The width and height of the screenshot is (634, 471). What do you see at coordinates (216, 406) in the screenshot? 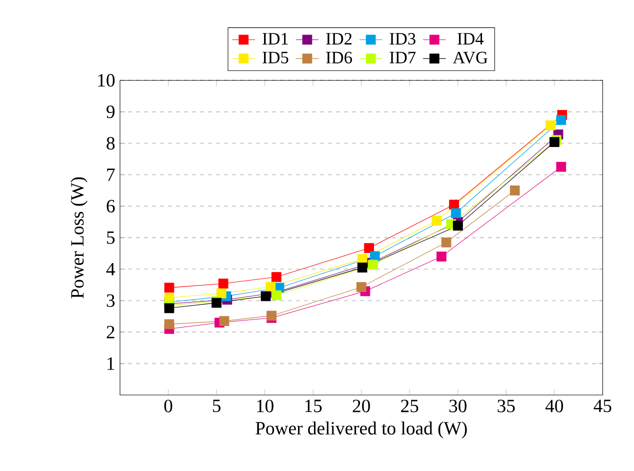
I see `x-tick-label: 5` at bounding box center [216, 406].